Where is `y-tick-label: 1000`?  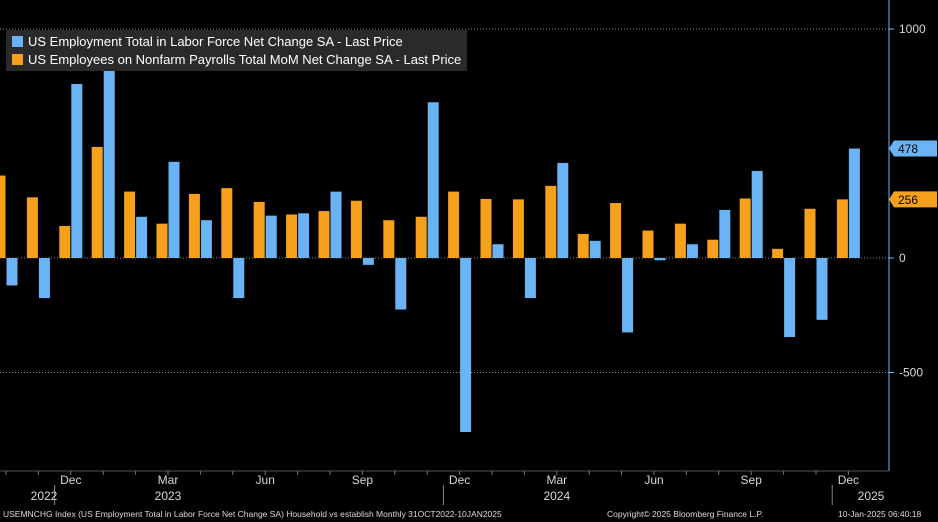 y-tick-label: 1000 is located at coordinates (912, 29).